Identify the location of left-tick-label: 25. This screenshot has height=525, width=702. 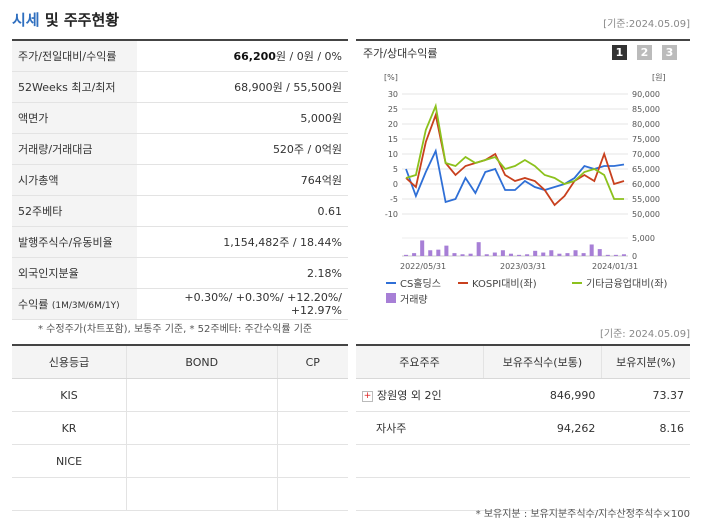
(393, 109).